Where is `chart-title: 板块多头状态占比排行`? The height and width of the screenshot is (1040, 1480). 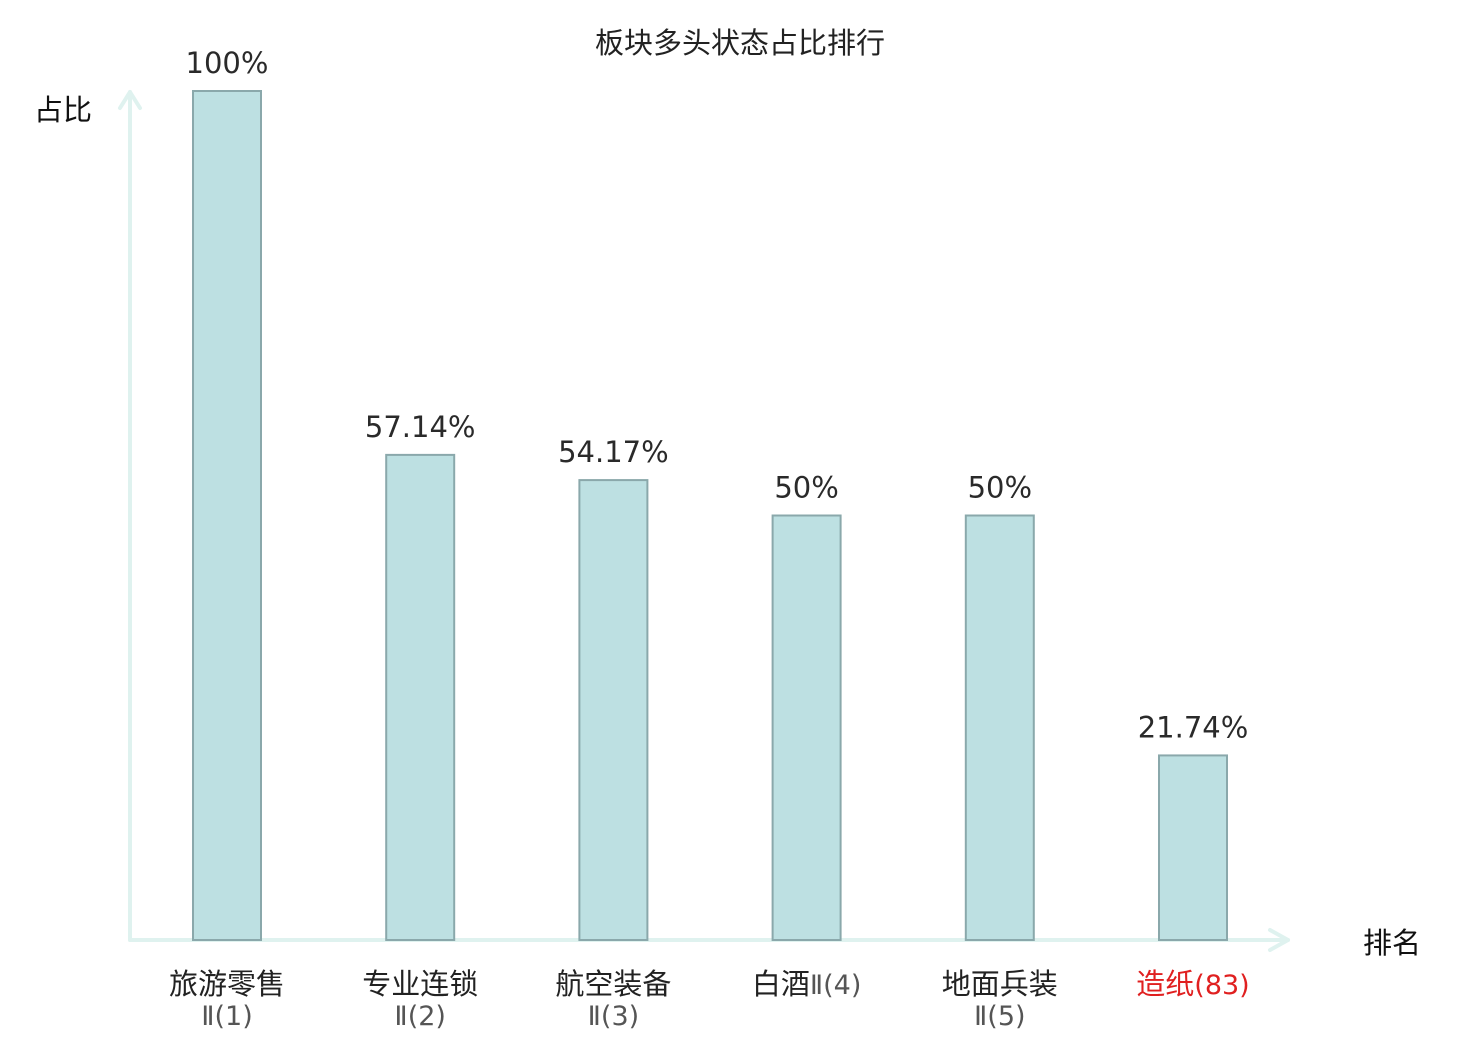
chart-title: 板块多头状态占比排行 is located at coordinates (740, 43).